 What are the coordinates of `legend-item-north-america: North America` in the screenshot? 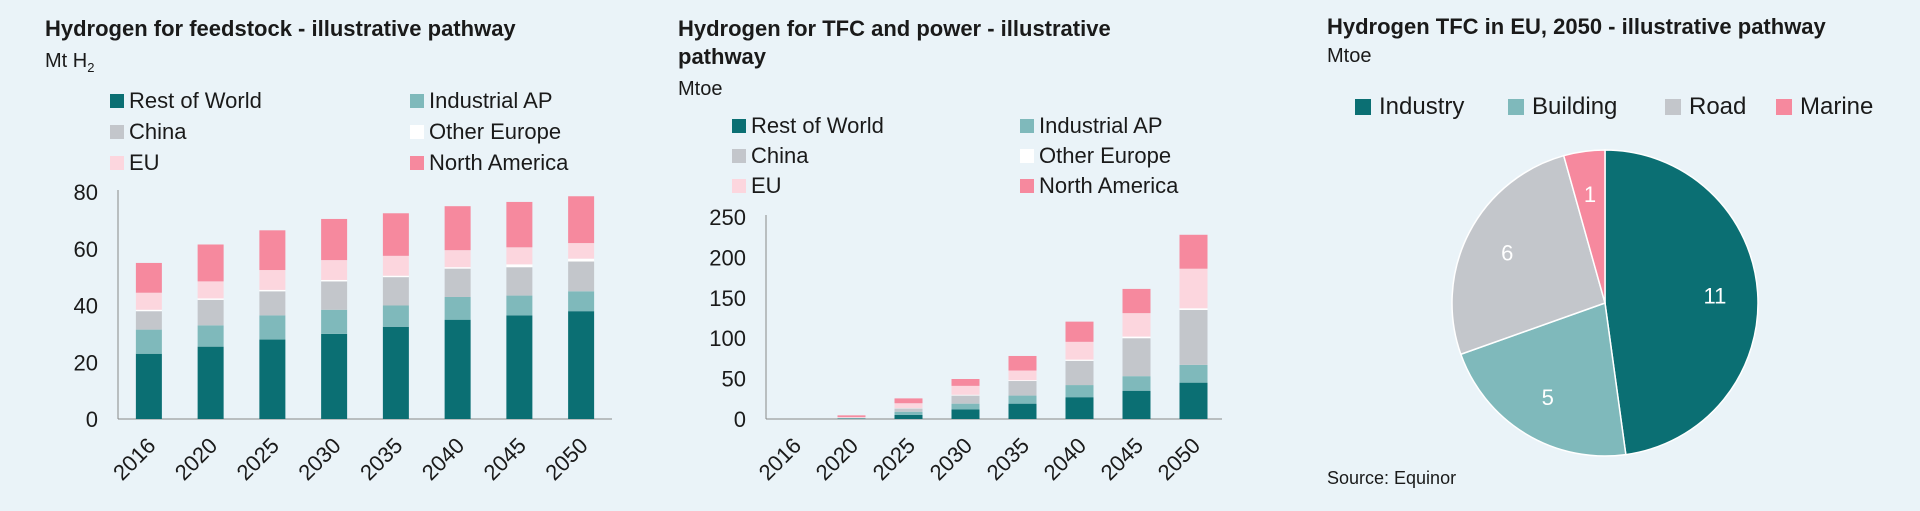 It's located at (489, 163).